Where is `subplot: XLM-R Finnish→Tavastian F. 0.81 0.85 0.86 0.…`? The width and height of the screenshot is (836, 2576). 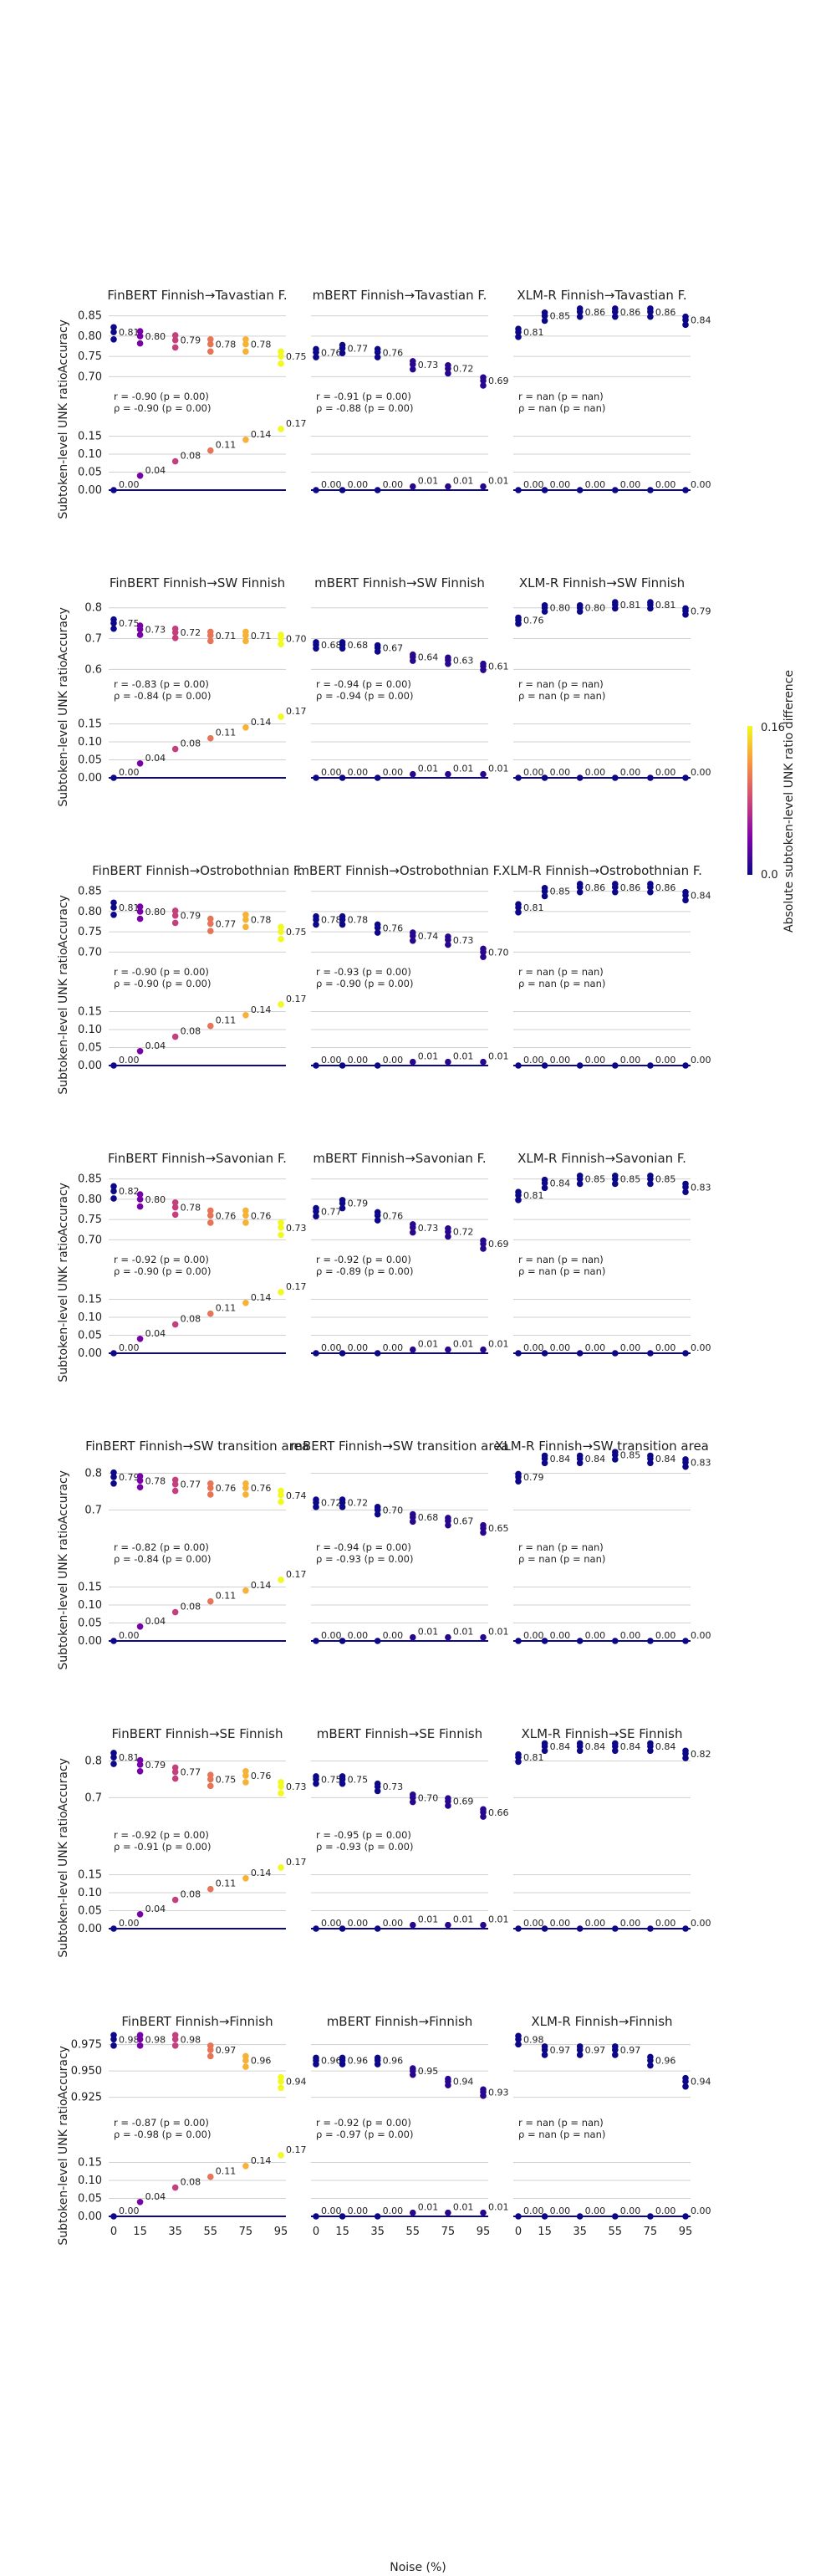
subplot: XLM-R Finnish→Tavastian F. 0.81 0.85 0.86 0.… is located at coordinates (612, 390).